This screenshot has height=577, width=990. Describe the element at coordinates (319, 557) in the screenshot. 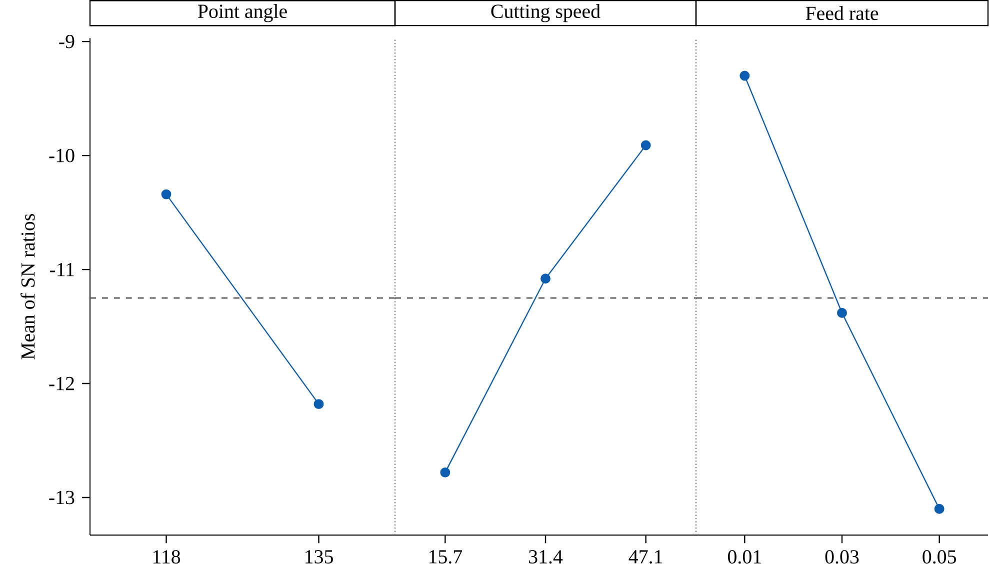

I see `x-tick-label: 135` at that location.